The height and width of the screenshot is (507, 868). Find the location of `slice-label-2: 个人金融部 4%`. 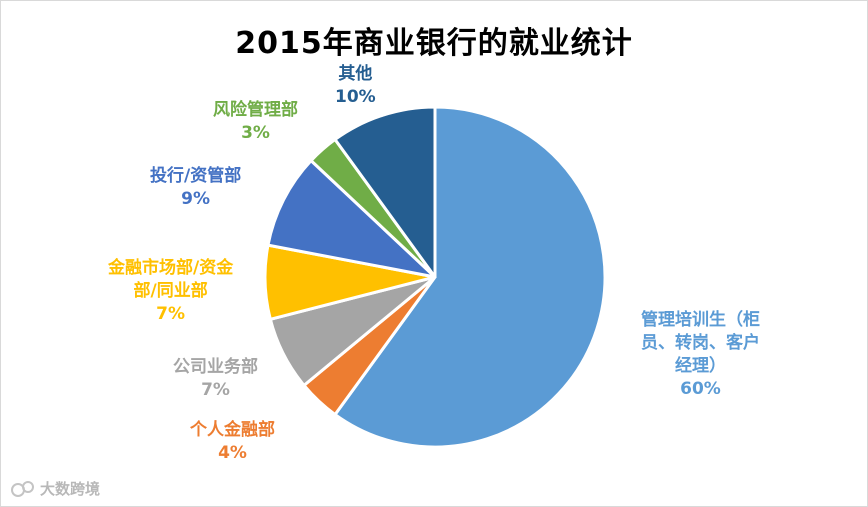

slice-label-2: 个人金融部 4% is located at coordinates (232, 442).